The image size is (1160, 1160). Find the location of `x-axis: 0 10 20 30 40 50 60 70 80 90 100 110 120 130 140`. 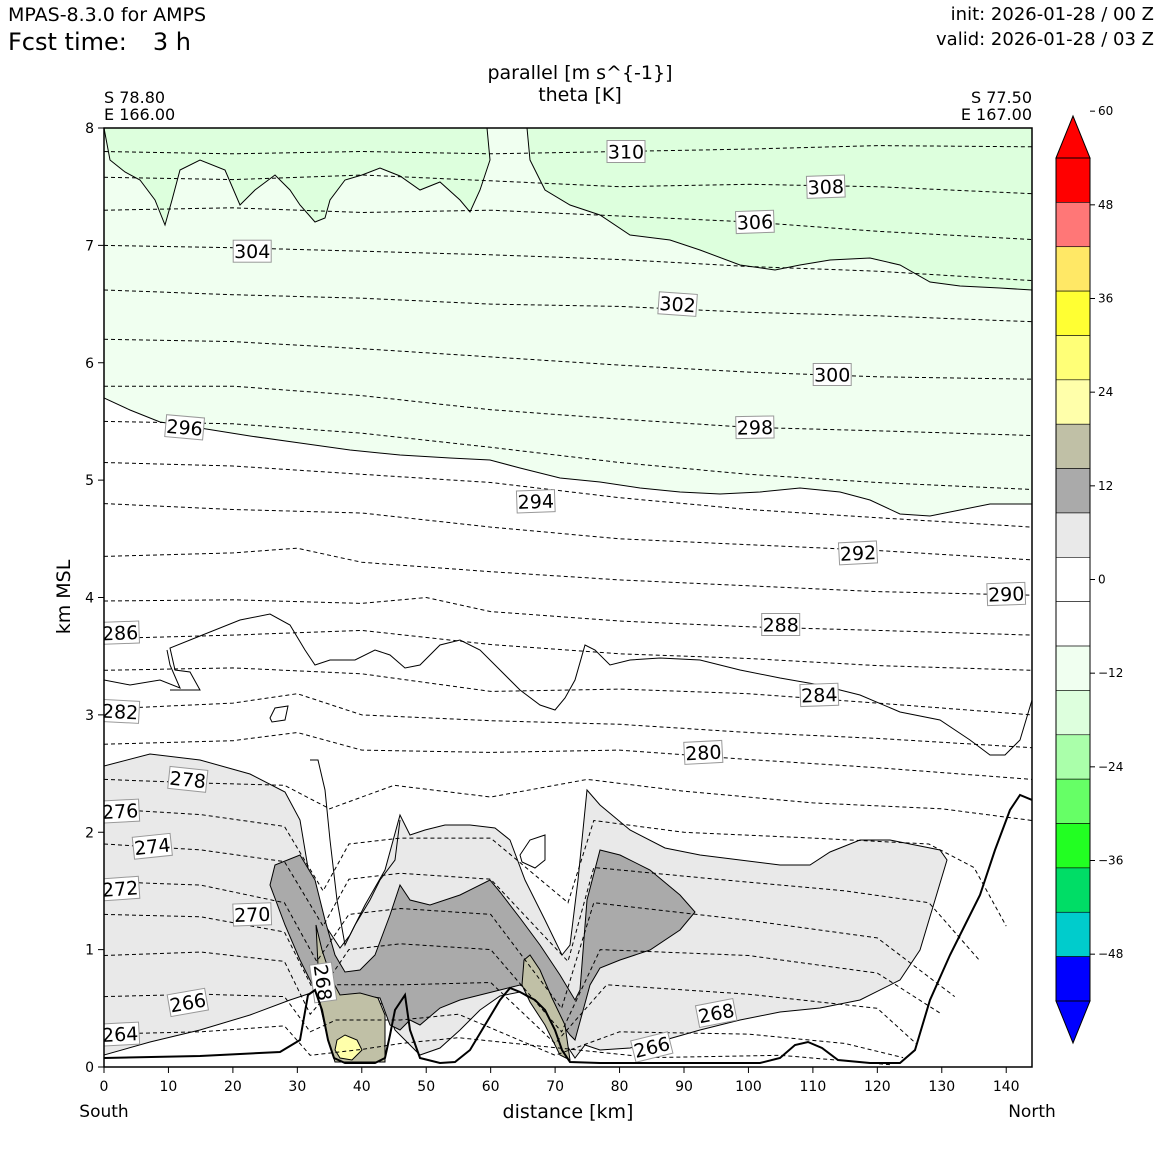

x-axis: 0 10 20 30 40 50 60 70 80 90 100 110 120 130 140 is located at coordinates (560, 1081).